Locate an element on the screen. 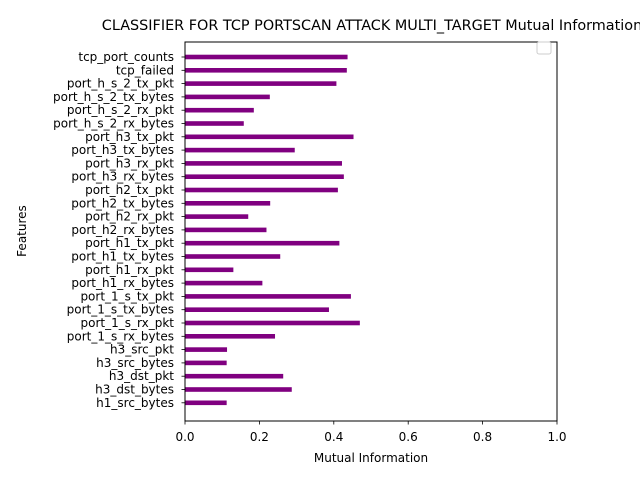 This screenshot has width=640, height=480. y-tick-label: port_1_s_rx_bytes is located at coordinates (120, 336).